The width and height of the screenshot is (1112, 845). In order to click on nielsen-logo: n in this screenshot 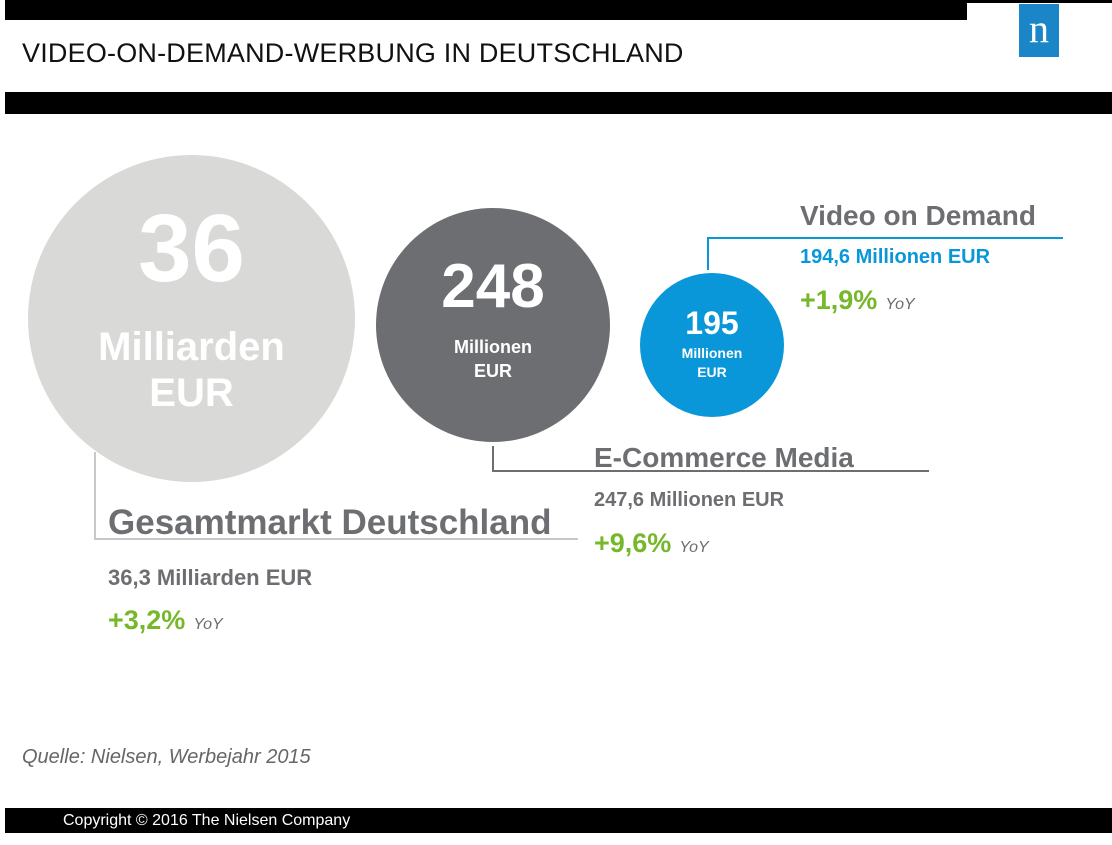, I will do `click(1039, 30)`.